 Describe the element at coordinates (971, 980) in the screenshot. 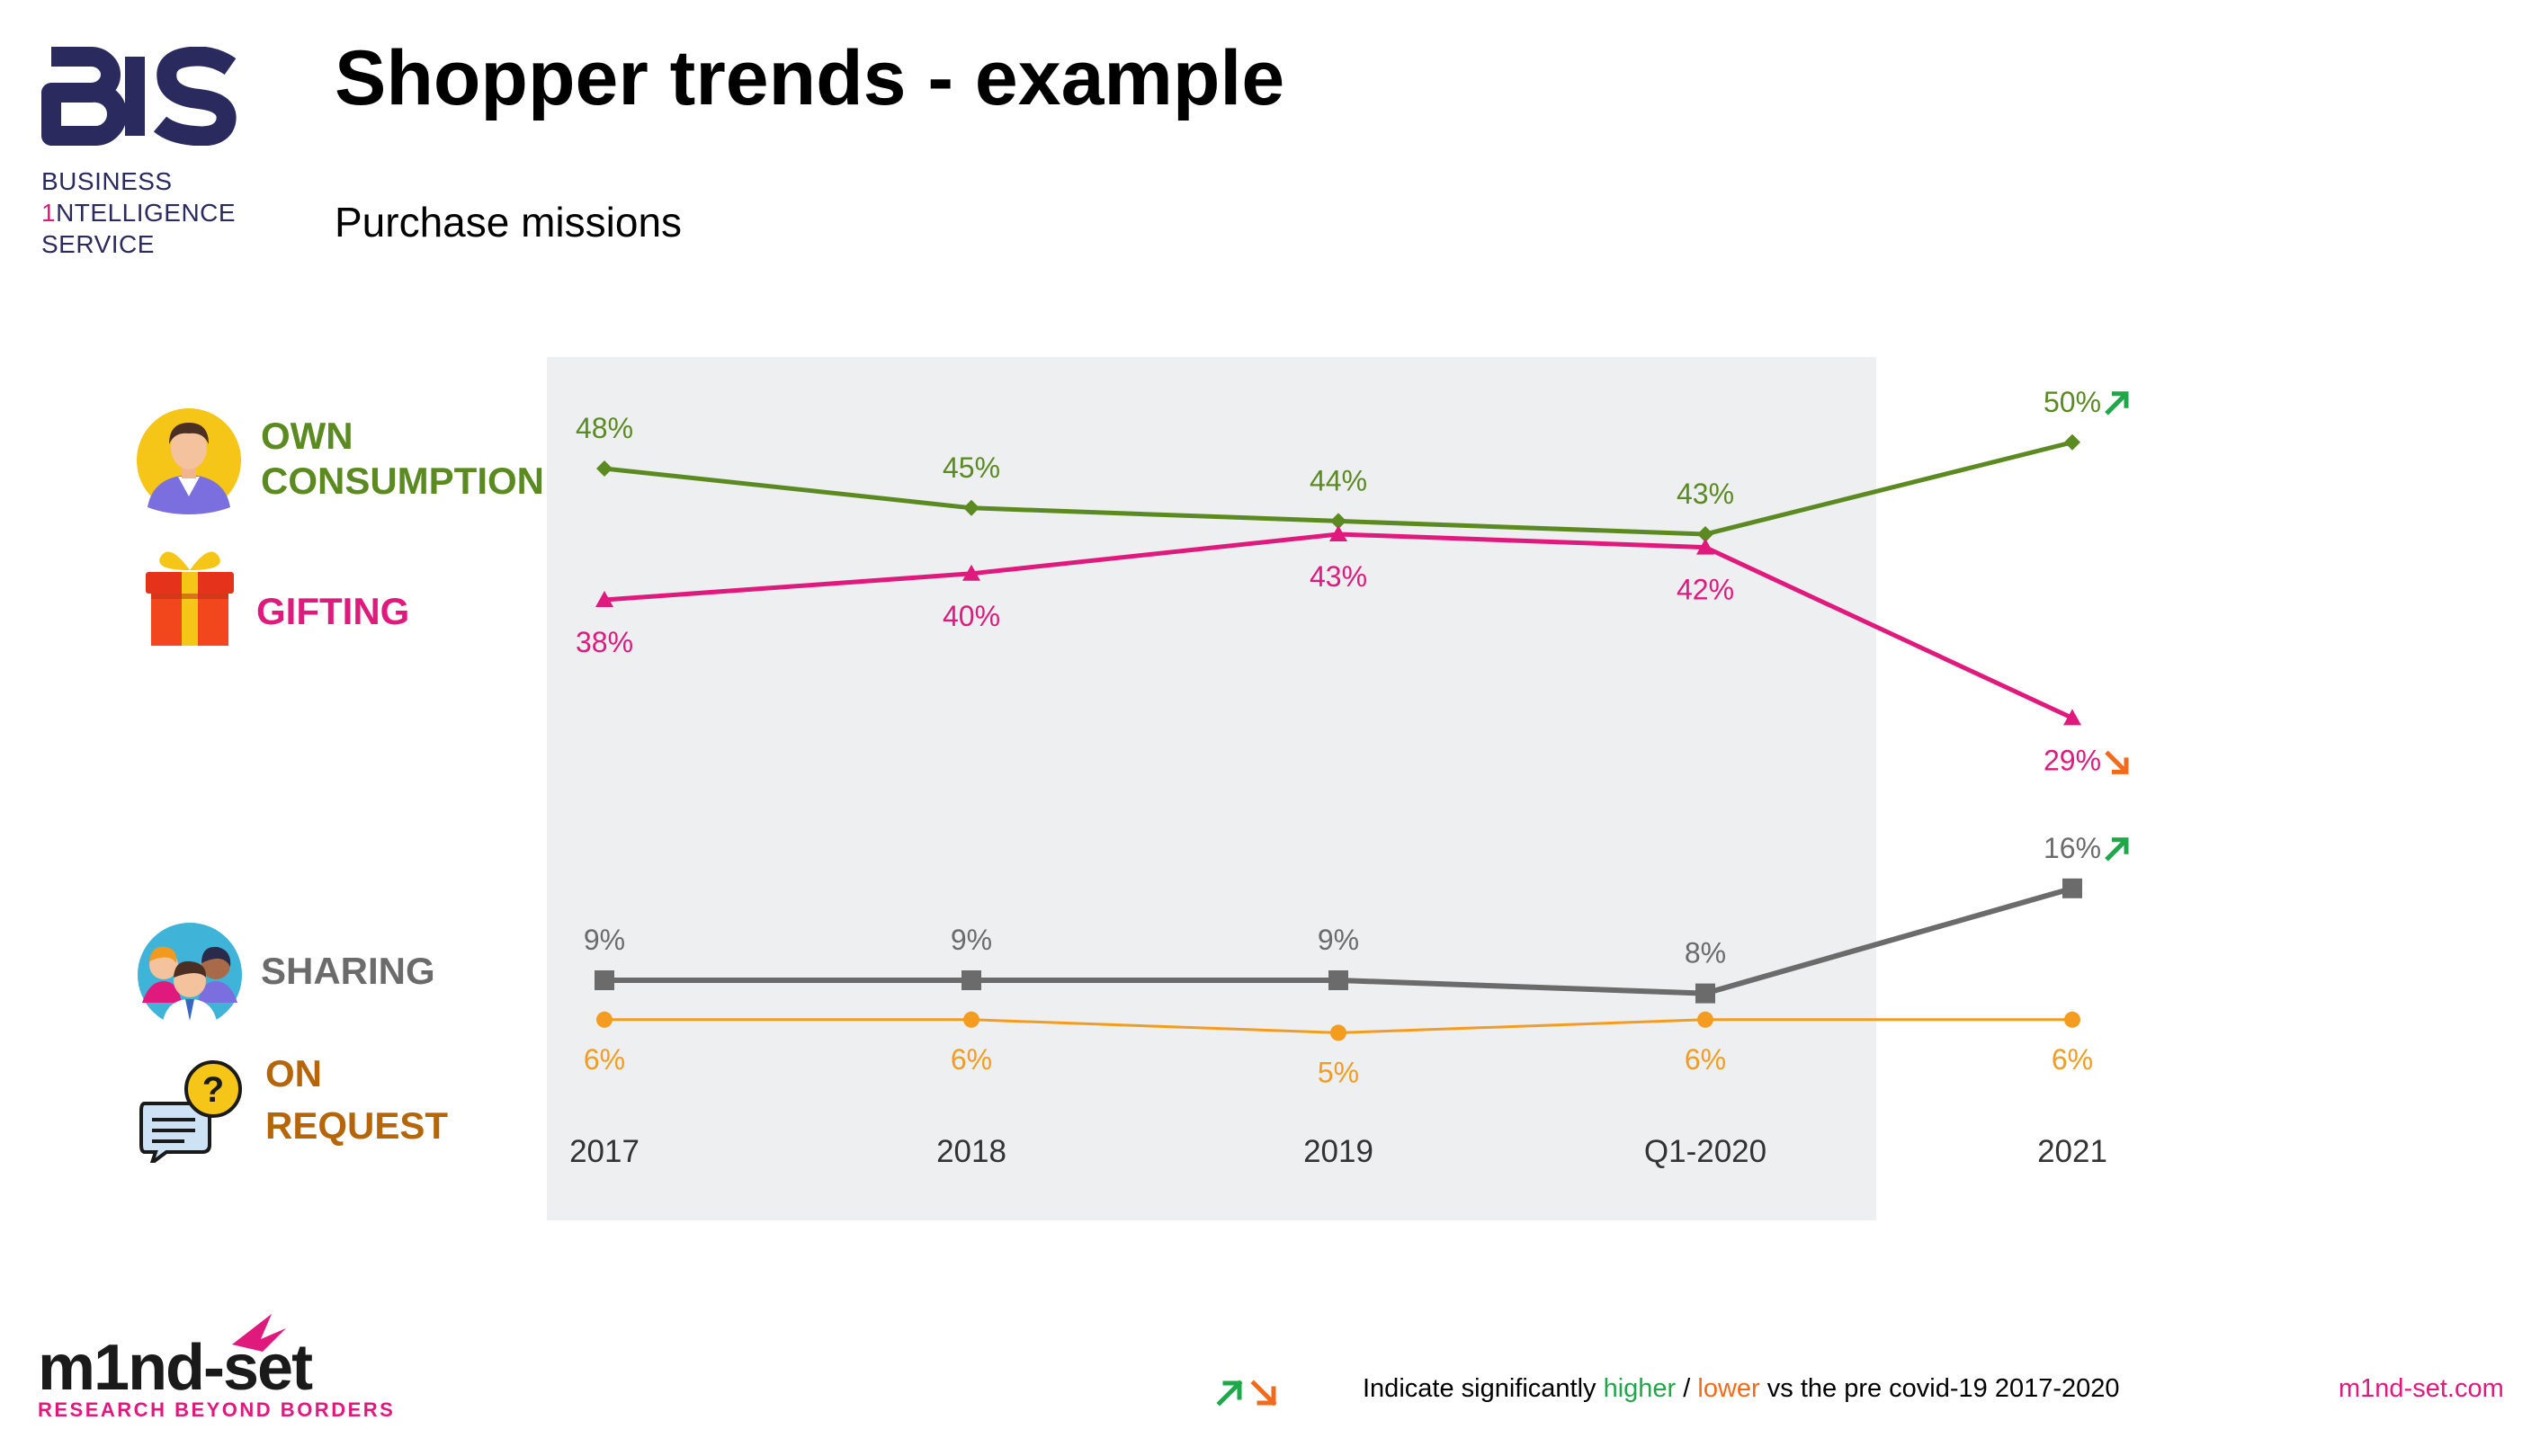

I see `marker-sharing-2018` at that location.